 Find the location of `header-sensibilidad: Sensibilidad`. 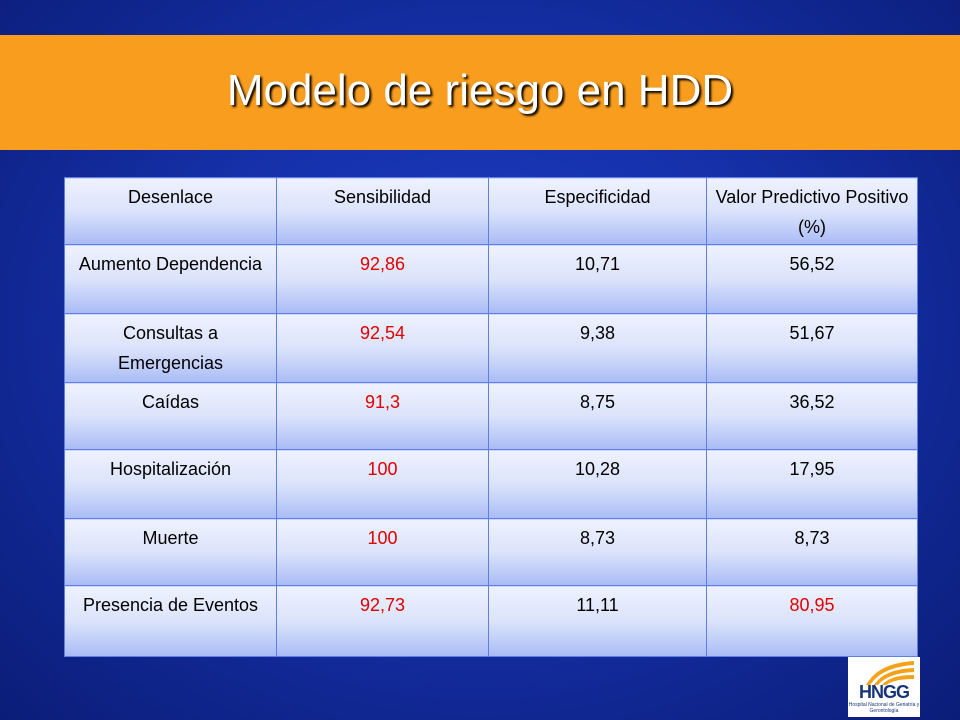

header-sensibilidad: Sensibilidad is located at coordinates (382, 211).